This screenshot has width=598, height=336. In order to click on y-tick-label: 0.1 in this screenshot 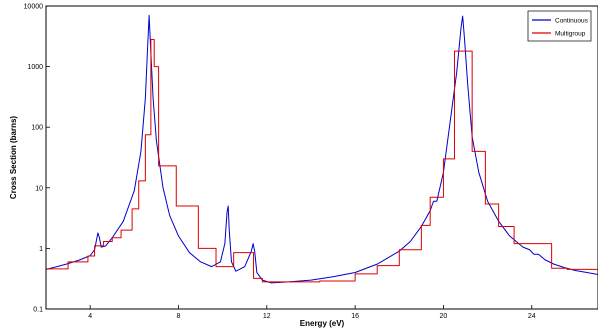, I will do `click(38, 310)`.